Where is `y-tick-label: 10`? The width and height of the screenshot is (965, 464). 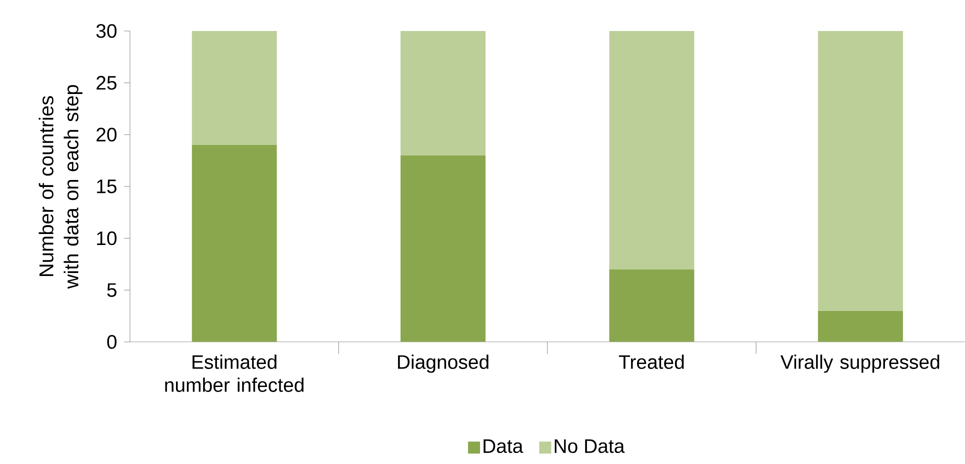 y-tick-label: 10 is located at coordinates (107, 238).